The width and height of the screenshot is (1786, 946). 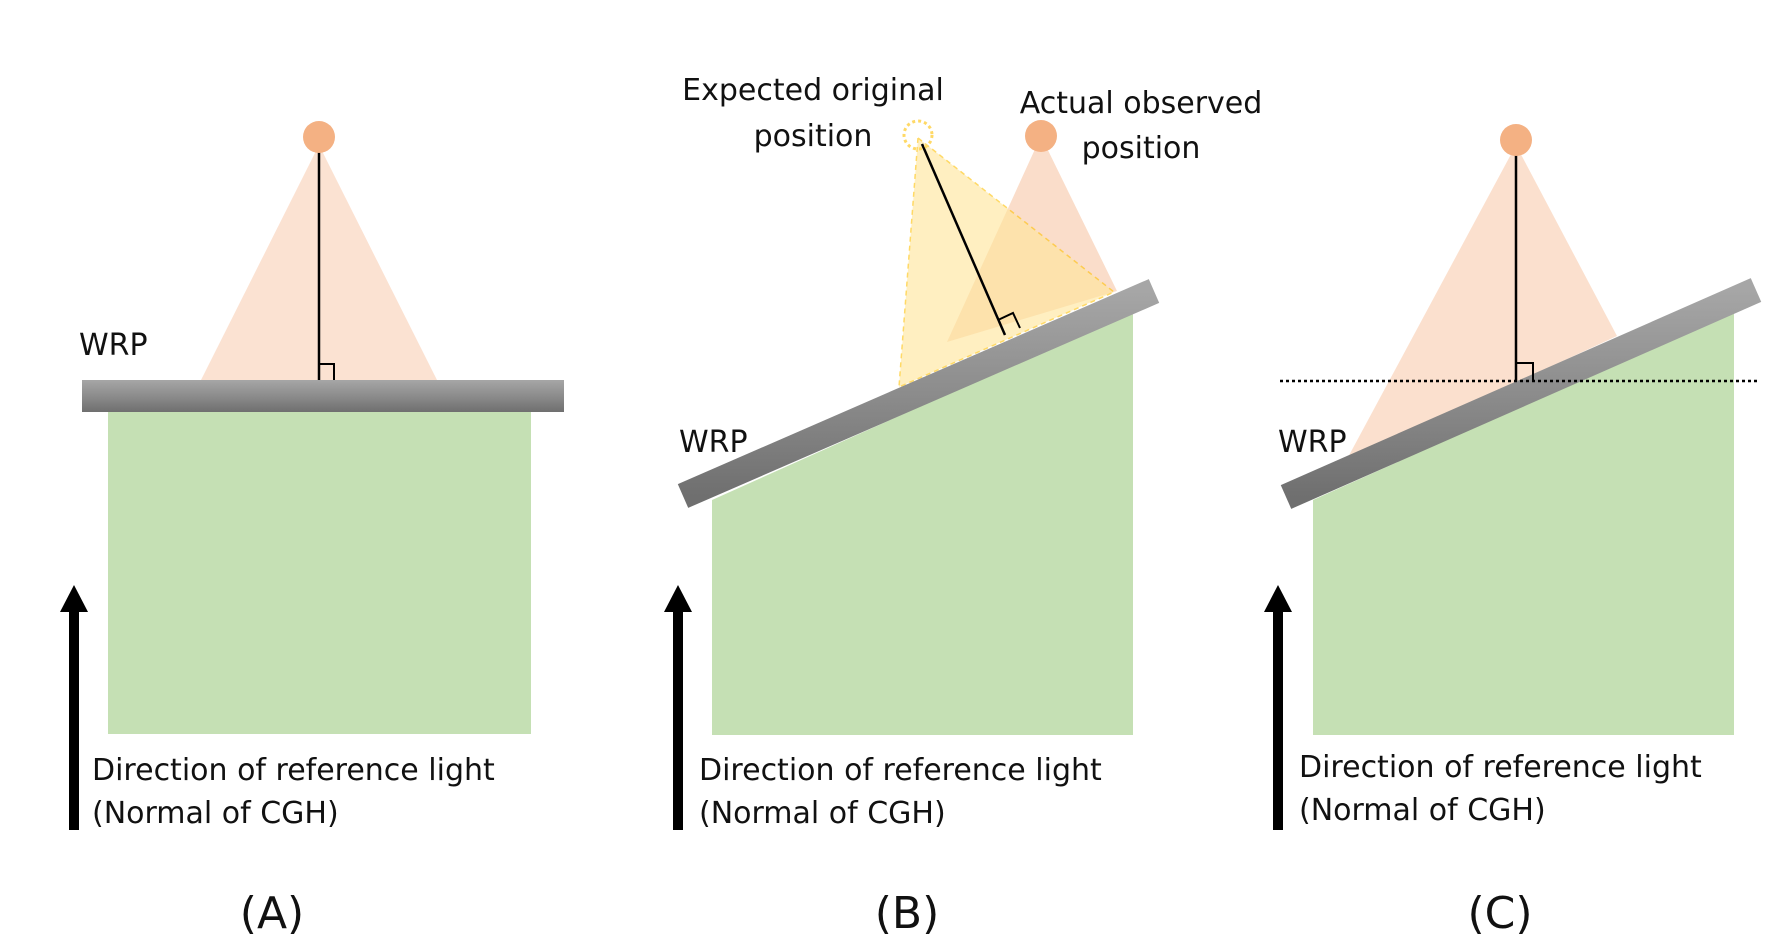 I want to click on perpendicular-line, so click(x=963, y=239).